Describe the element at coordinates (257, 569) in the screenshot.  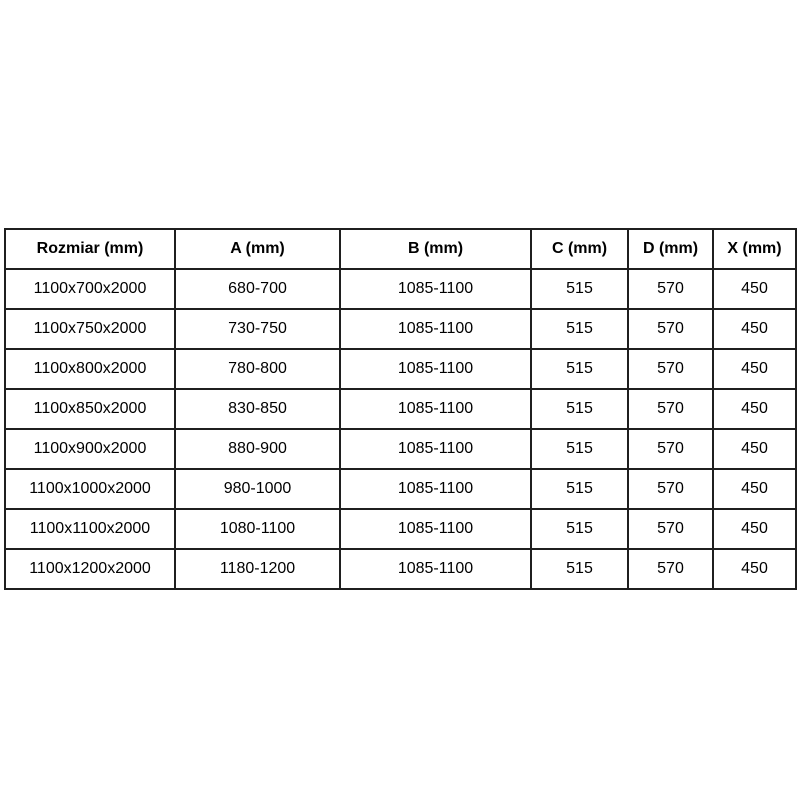
I see `table-cell: 1180-1200` at that location.